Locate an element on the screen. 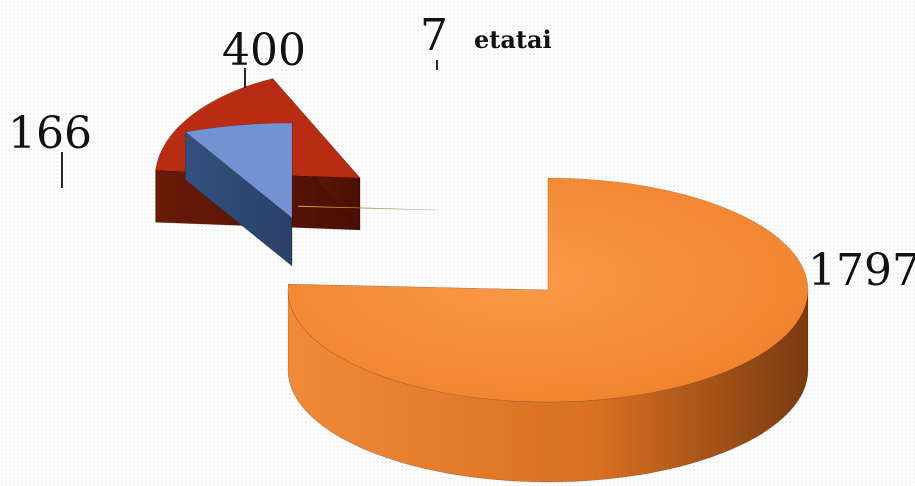 The image size is (915, 486). data-label-166: 166 is located at coordinates (50, 133).